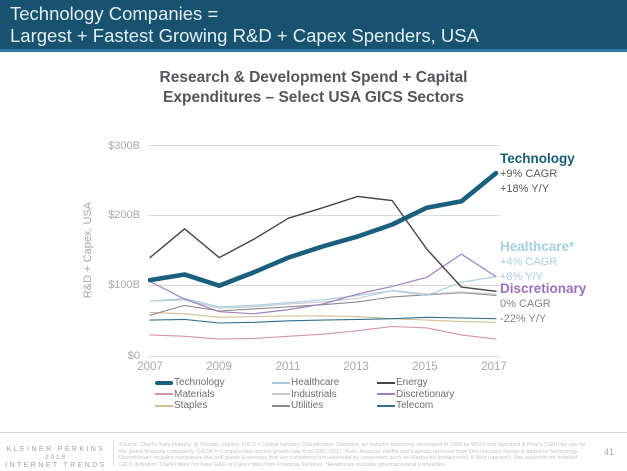 This screenshot has height=471, width=627. I want to click on materials-line, so click(323, 332).